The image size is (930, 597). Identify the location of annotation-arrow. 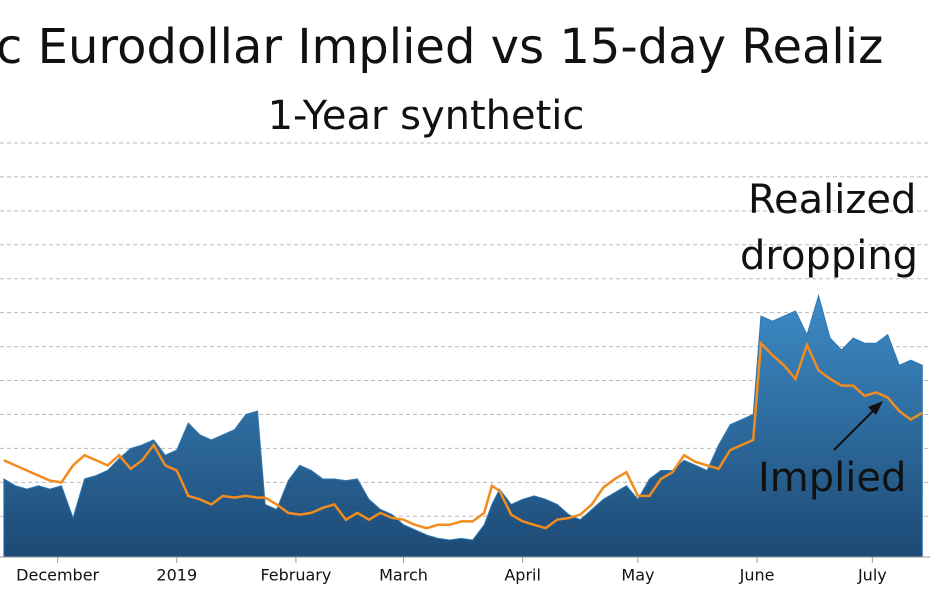
(856, 428).